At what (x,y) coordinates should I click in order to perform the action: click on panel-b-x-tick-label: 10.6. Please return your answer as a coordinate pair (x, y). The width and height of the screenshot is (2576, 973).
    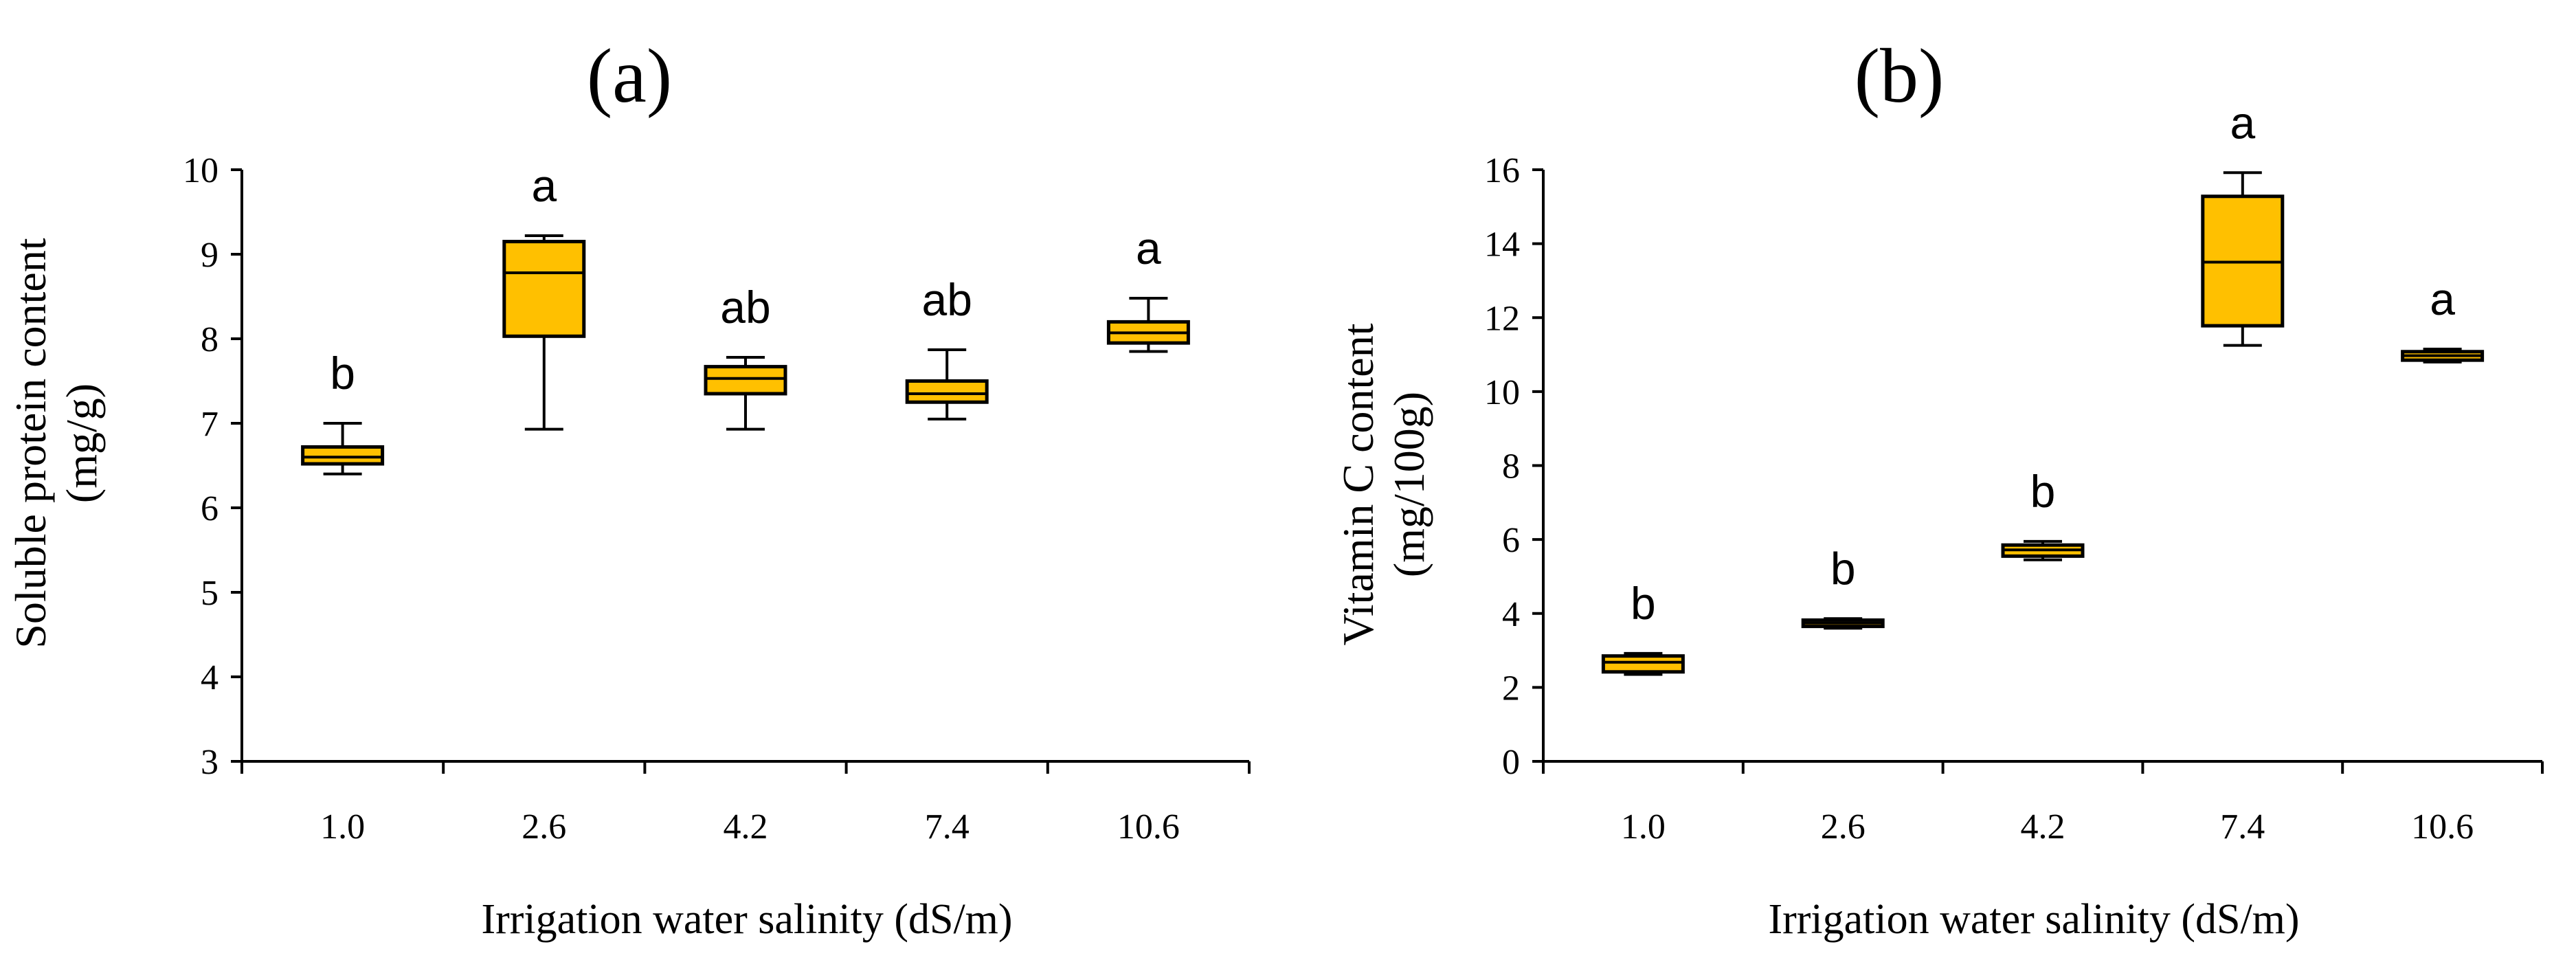
    Looking at the image, I should click on (2442, 827).